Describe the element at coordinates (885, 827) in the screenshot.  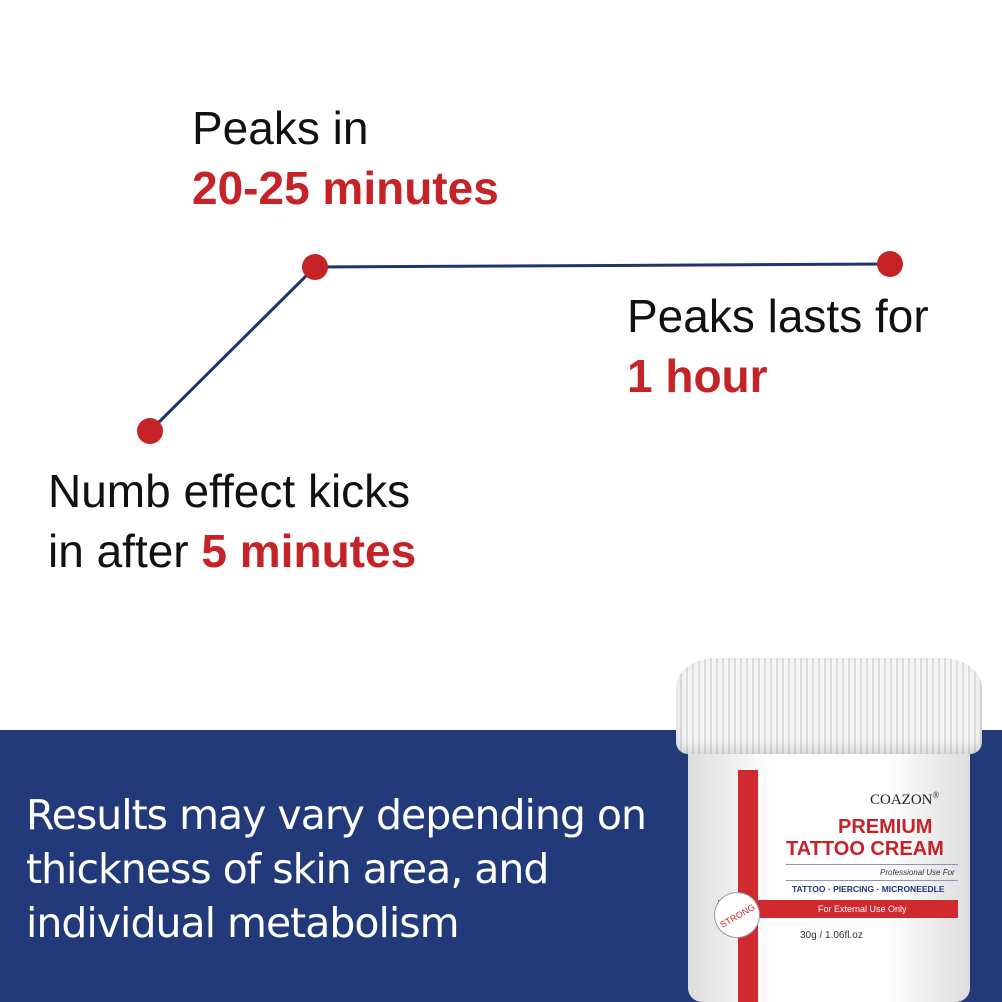
I see `title-premium: PREMIUM` at that location.